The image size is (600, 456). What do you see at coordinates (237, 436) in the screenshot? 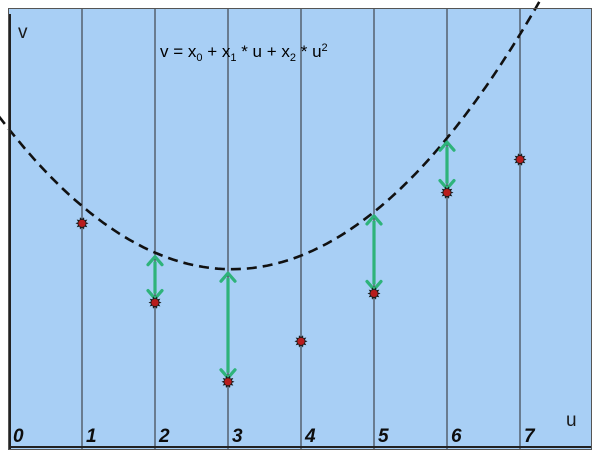
I see `x-tick-label: 3` at bounding box center [237, 436].